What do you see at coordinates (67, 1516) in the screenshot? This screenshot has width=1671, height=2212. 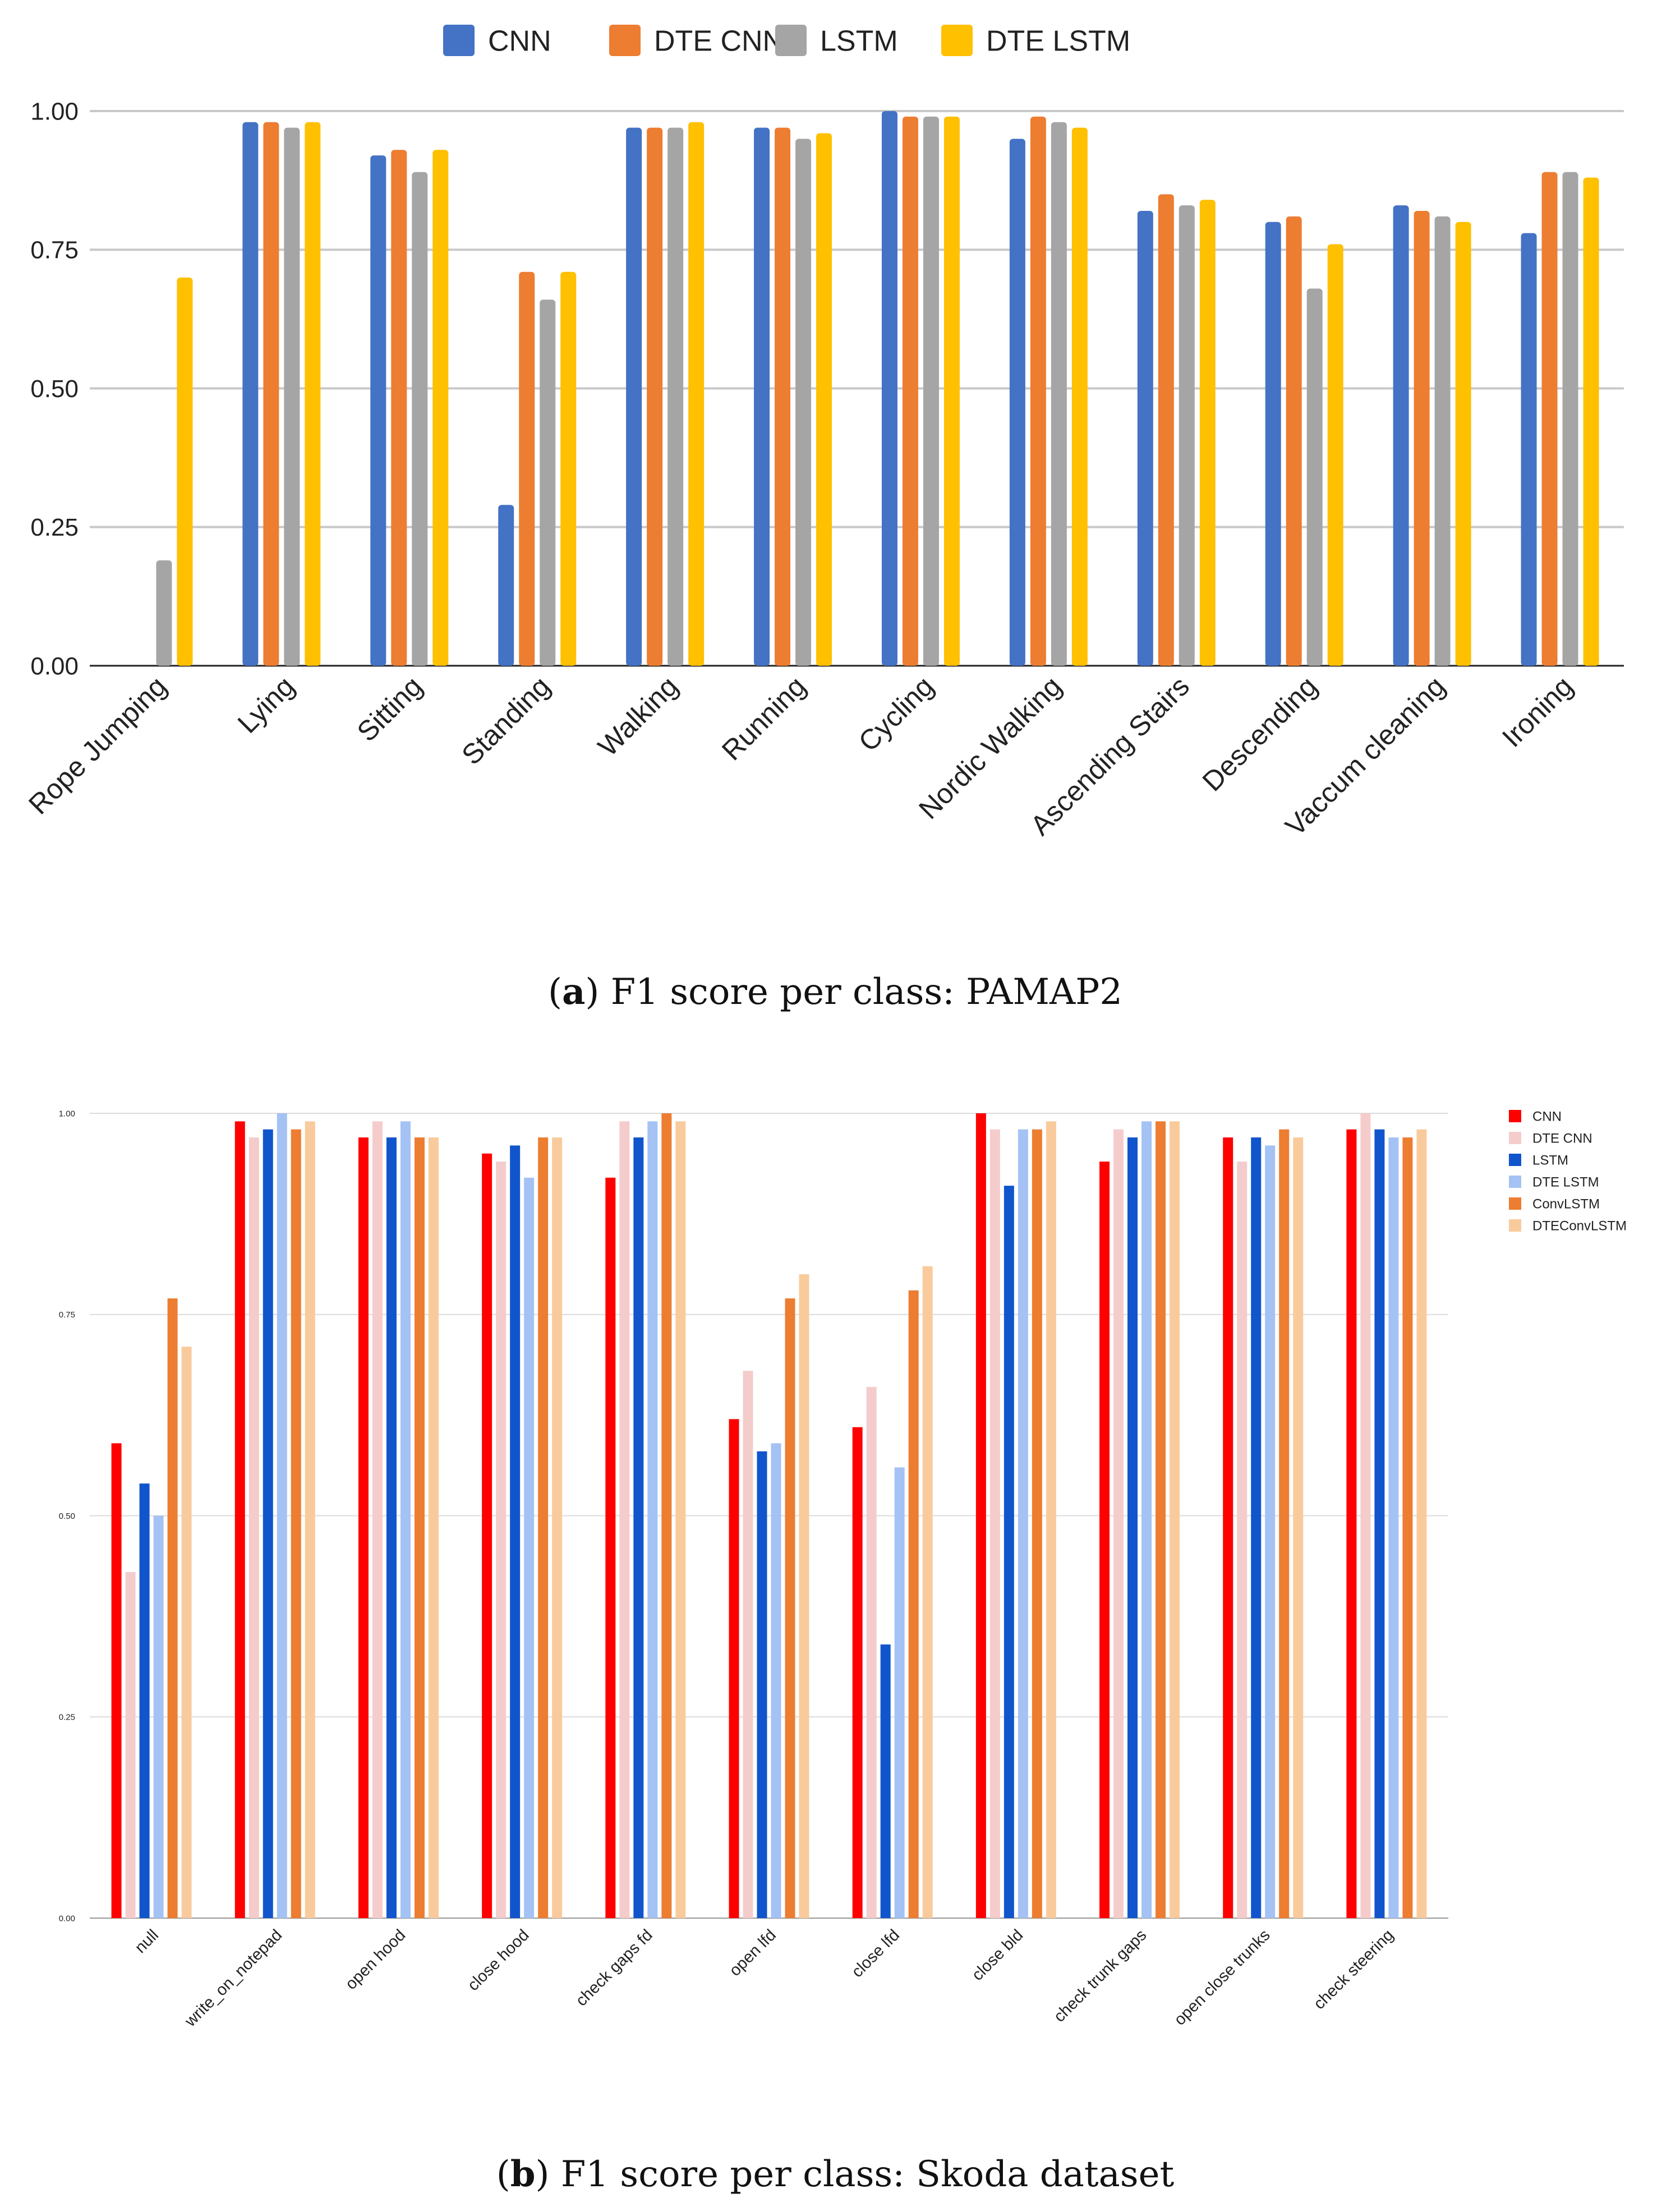 I see `y-tick-label: 0.50` at bounding box center [67, 1516].